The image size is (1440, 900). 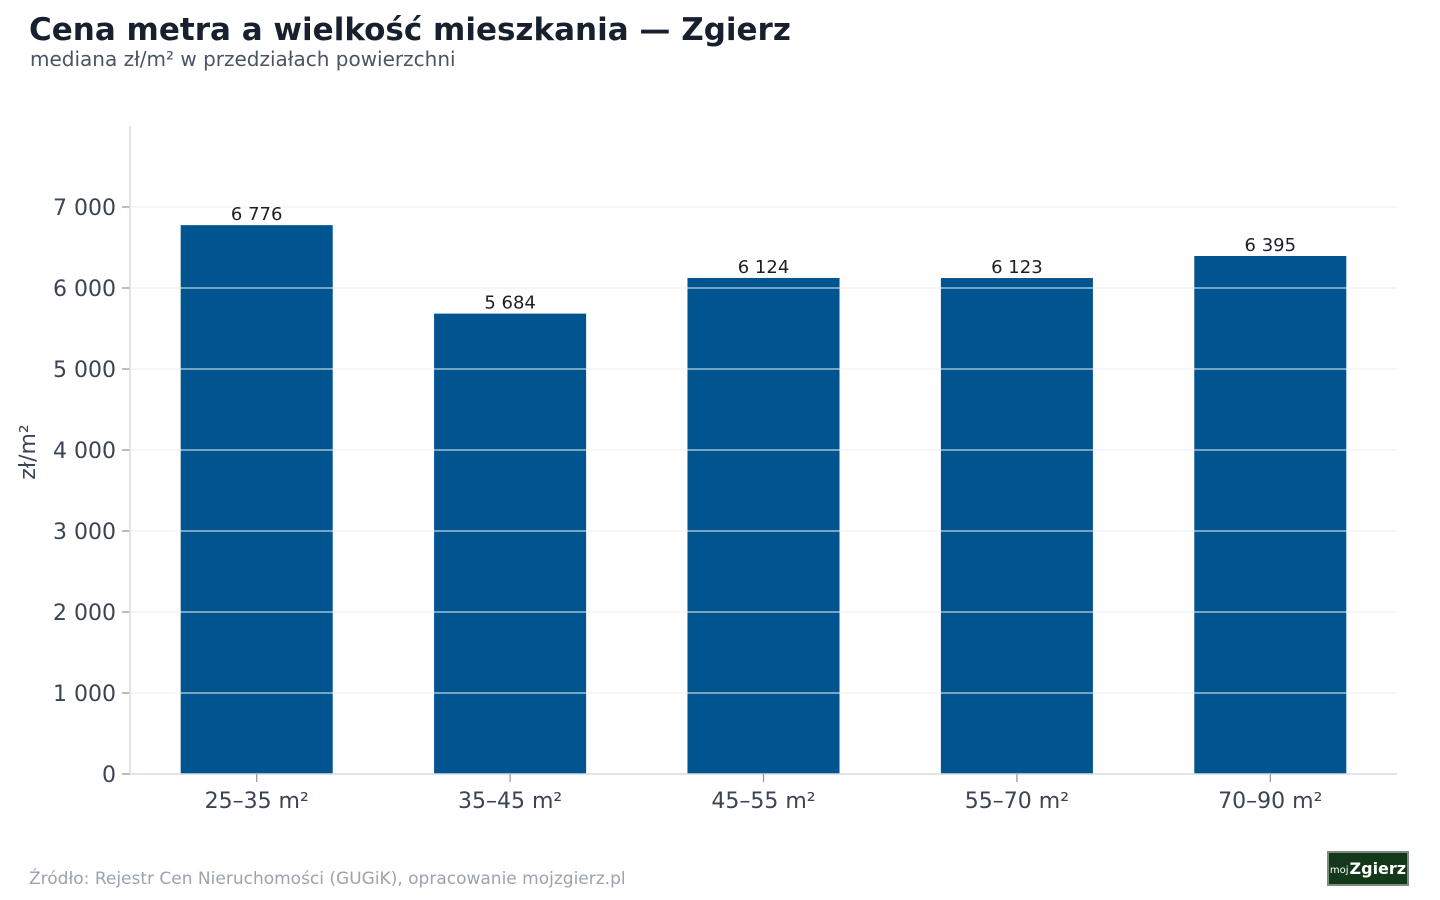 What do you see at coordinates (84, 370) in the screenshot?
I see `y-tick-label: 5 000` at bounding box center [84, 370].